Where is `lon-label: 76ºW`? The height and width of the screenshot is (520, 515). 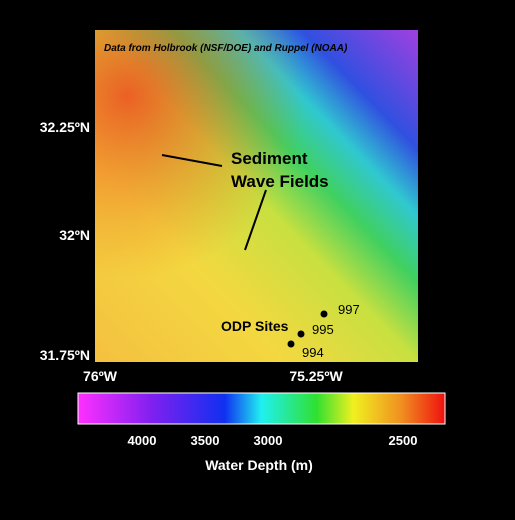
lon-label: 76ºW is located at coordinates (100, 376).